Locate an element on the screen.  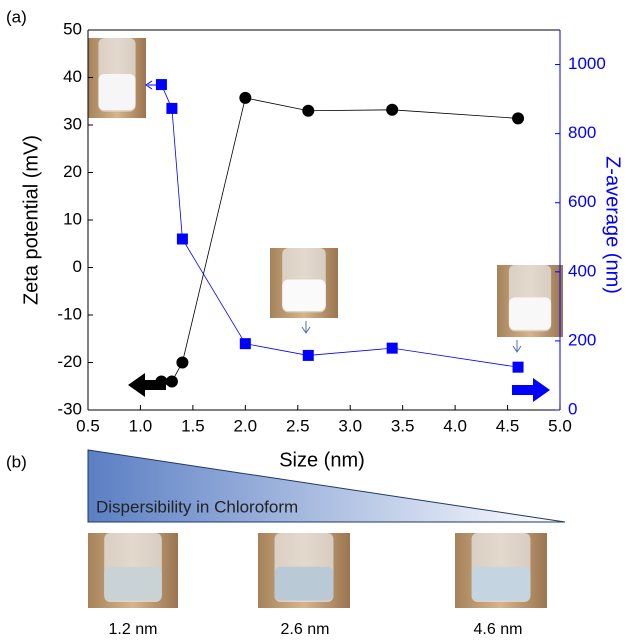
panel-label: (a) is located at coordinates (16, 16).